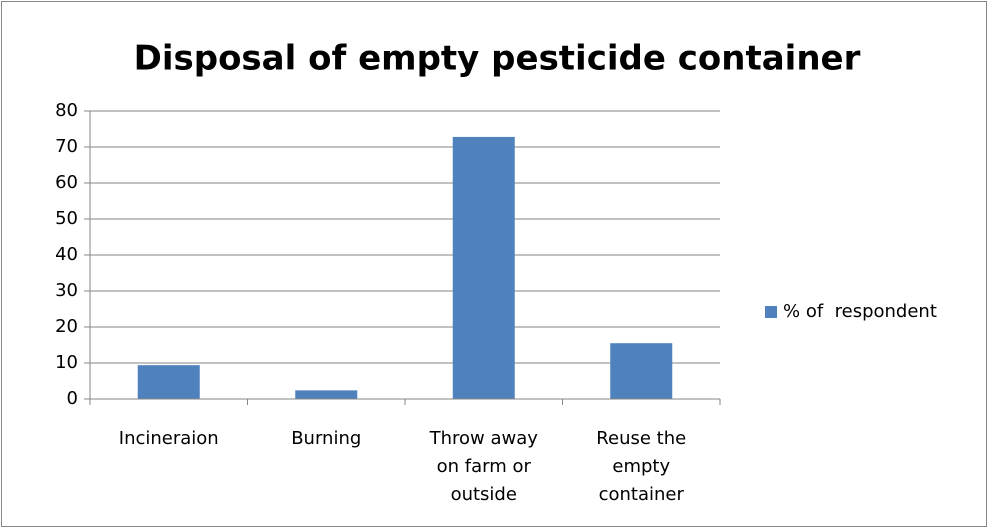 The image size is (989, 529). What do you see at coordinates (771, 312) in the screenshot?
I see `legend-swatch` at bounding box center [771, 312].